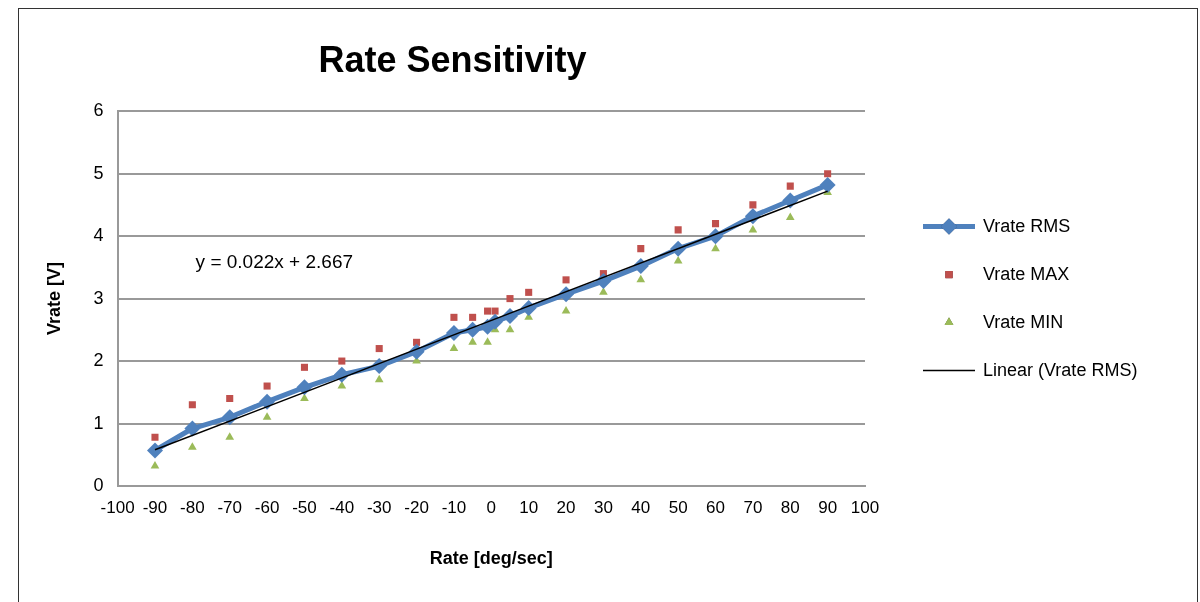 This screenshot has width=1200, height=602. Describe the element at coordinates (98, 360) in the screenshot. I see `y-tick-label: 2` at that location.